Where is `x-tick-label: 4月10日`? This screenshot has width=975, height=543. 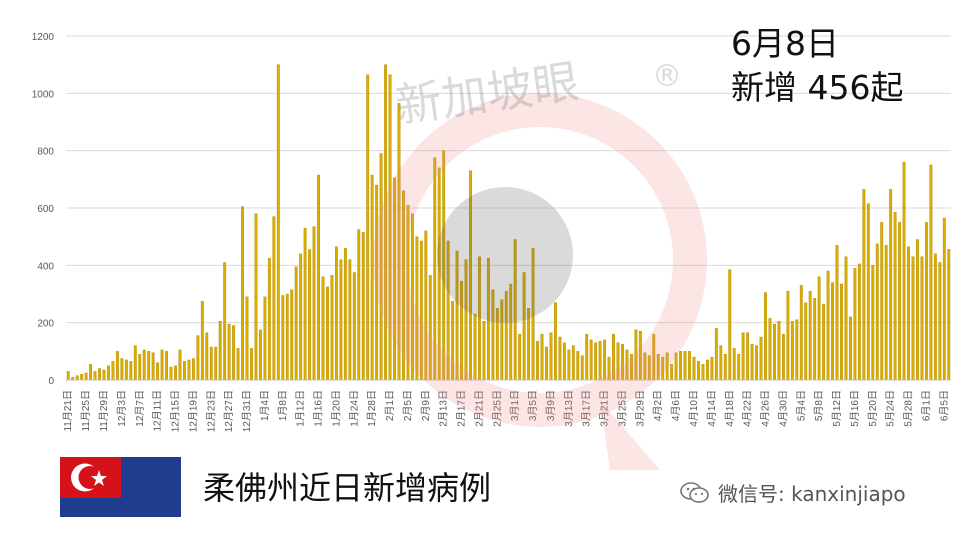
x-tick-label: 4月10日 is located at coordinates (694, 408).